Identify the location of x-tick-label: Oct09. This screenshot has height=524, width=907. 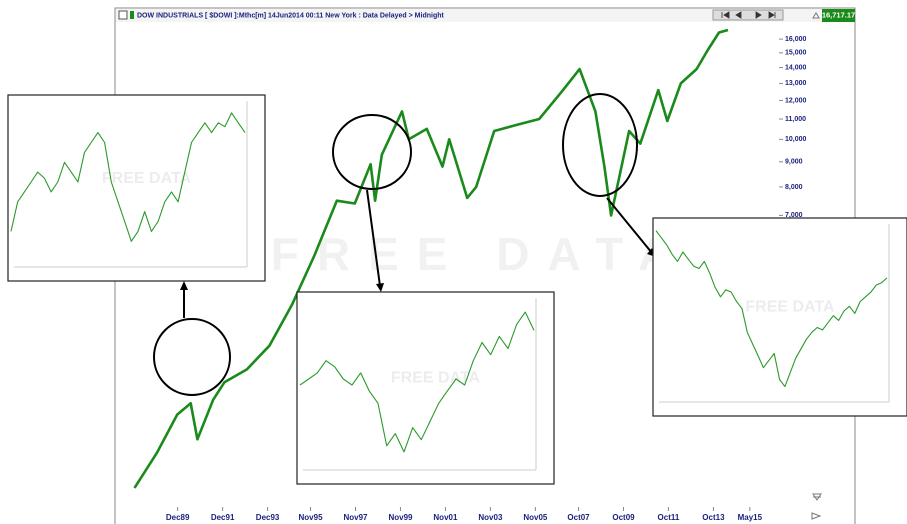
(623, 517).